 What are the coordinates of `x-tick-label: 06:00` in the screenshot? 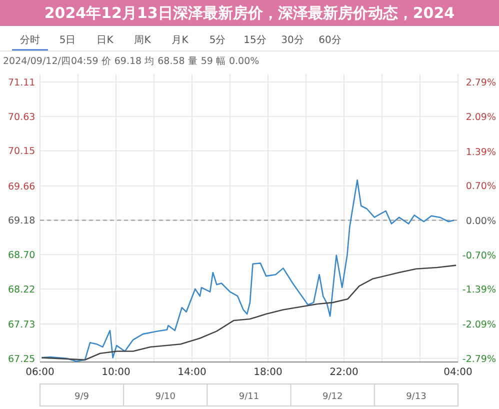 It's located at (40, 372).